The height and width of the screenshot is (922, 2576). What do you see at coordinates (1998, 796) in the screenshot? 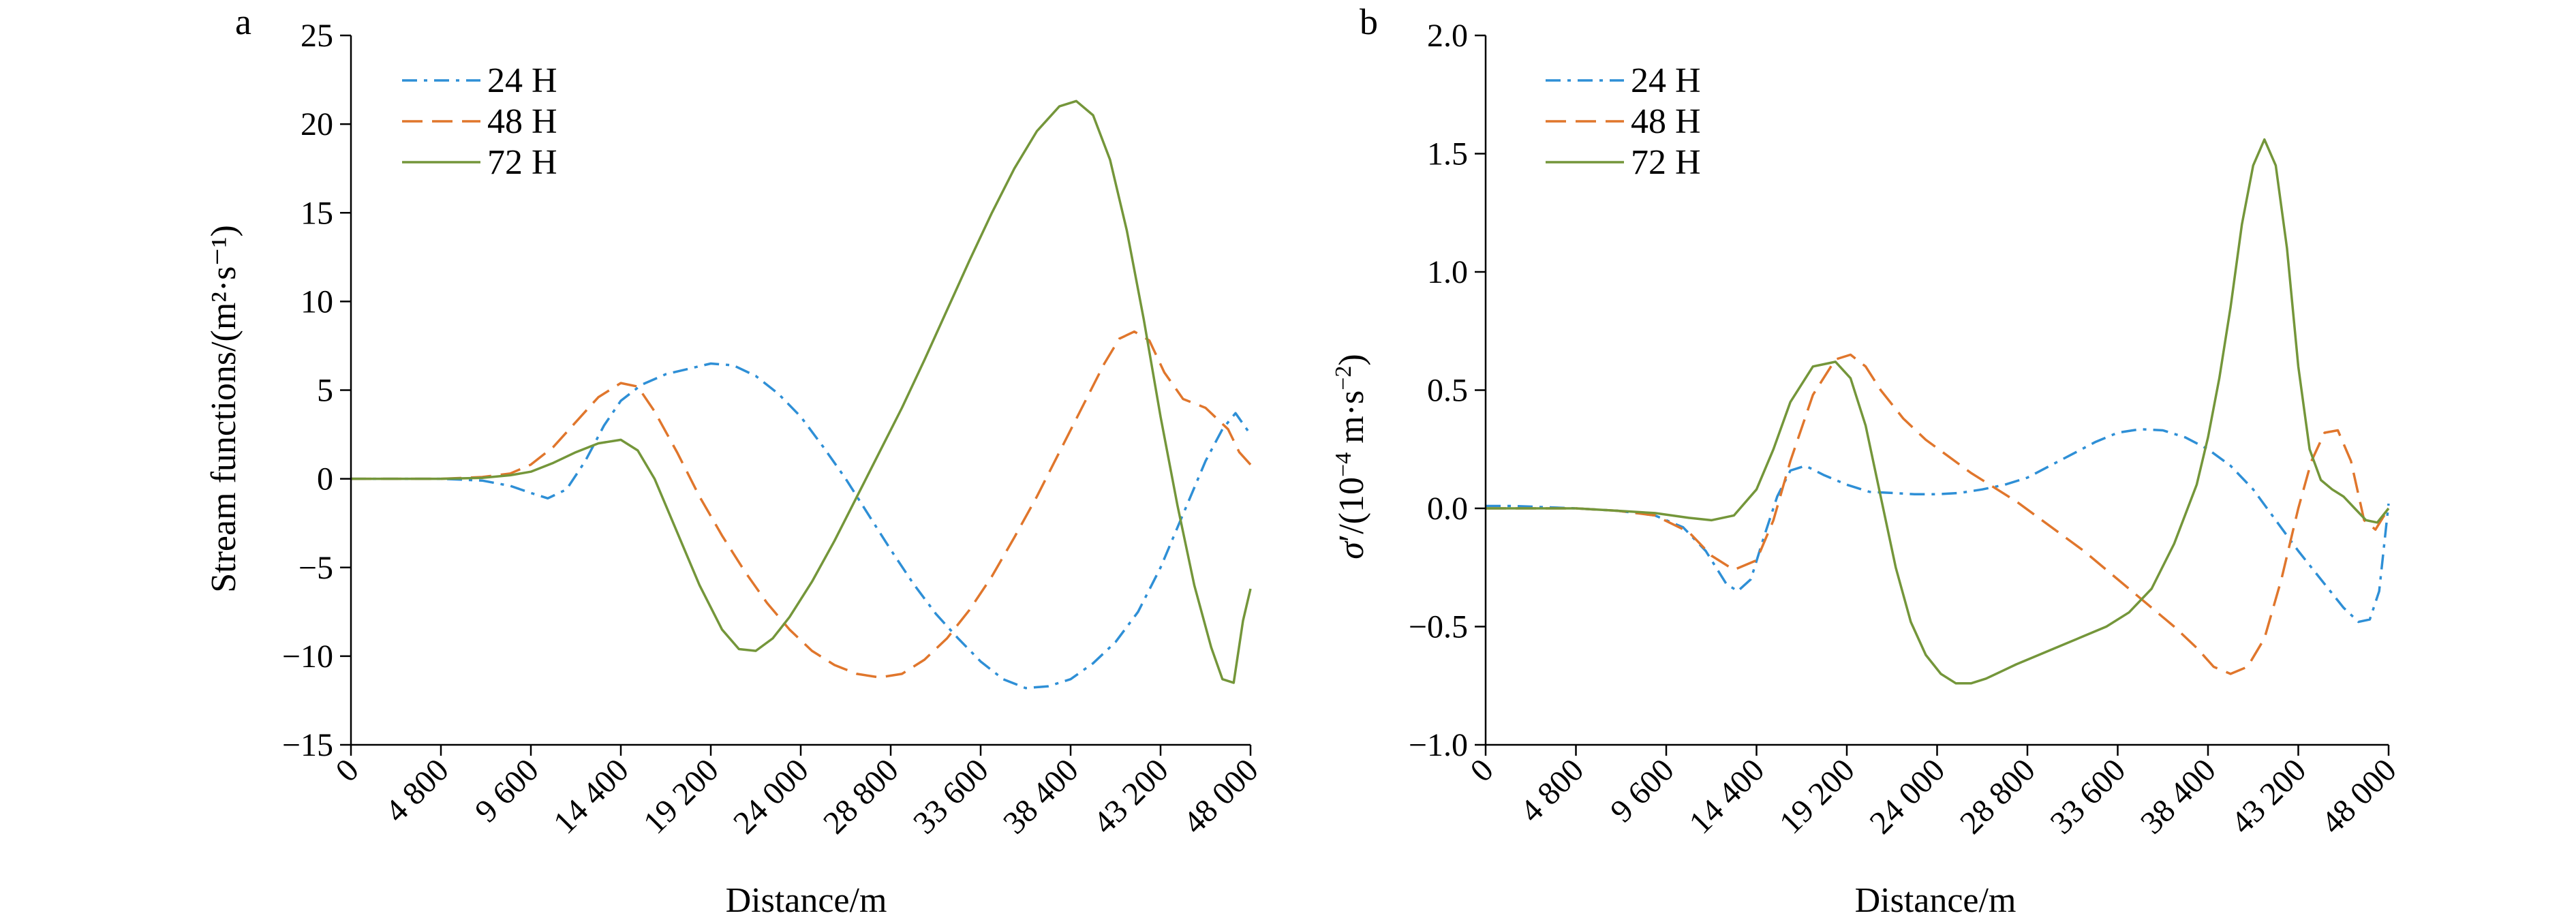
I see `panel-b-x-tick-label: 28 800` at bounding box center [1998, 796].